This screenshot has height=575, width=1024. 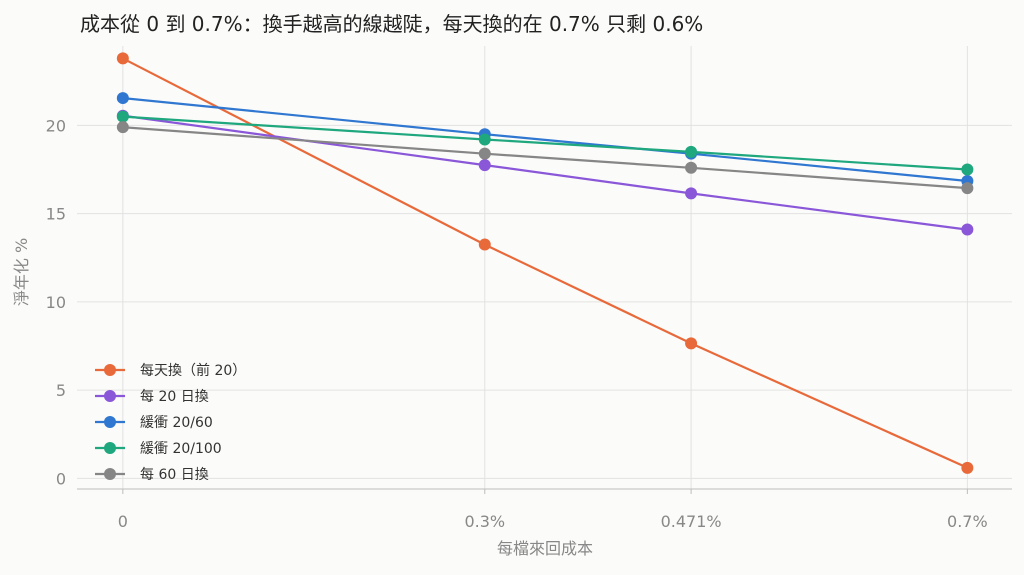 What do you see at coordinates (484, 521) in the screenshot?
I see `x-tick-label: 0.3%` at bounding box center [484, 521].